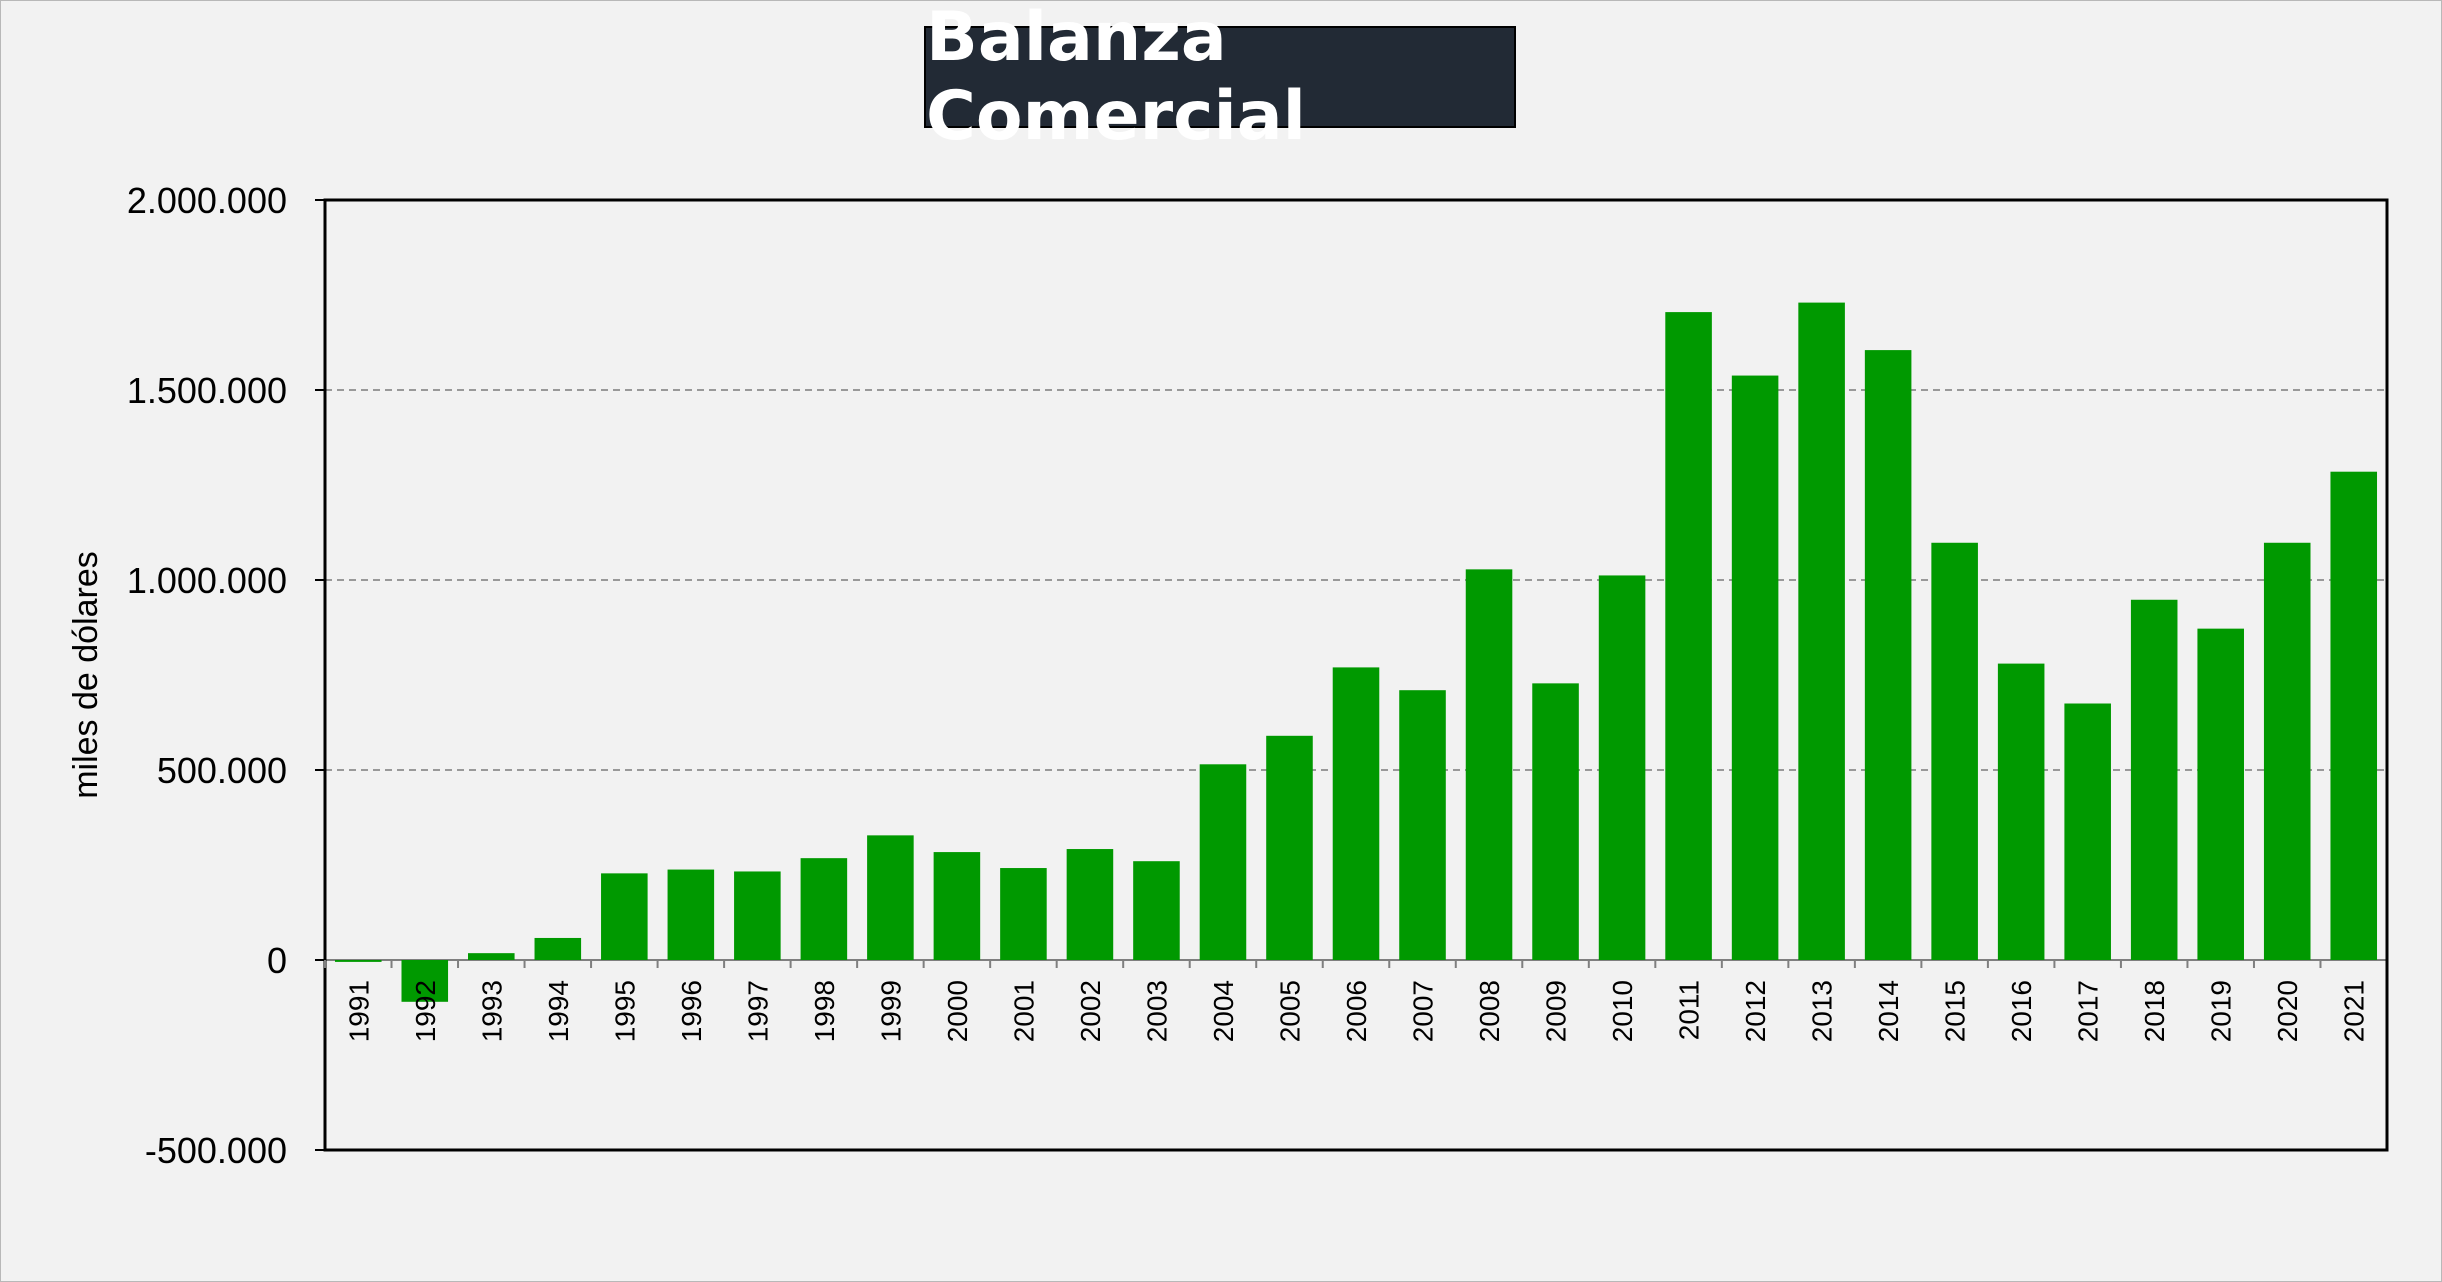  Describe the element at coordinates (1356, 1011) in the screenshot. I see `x-tick-label: 2006` at that location.